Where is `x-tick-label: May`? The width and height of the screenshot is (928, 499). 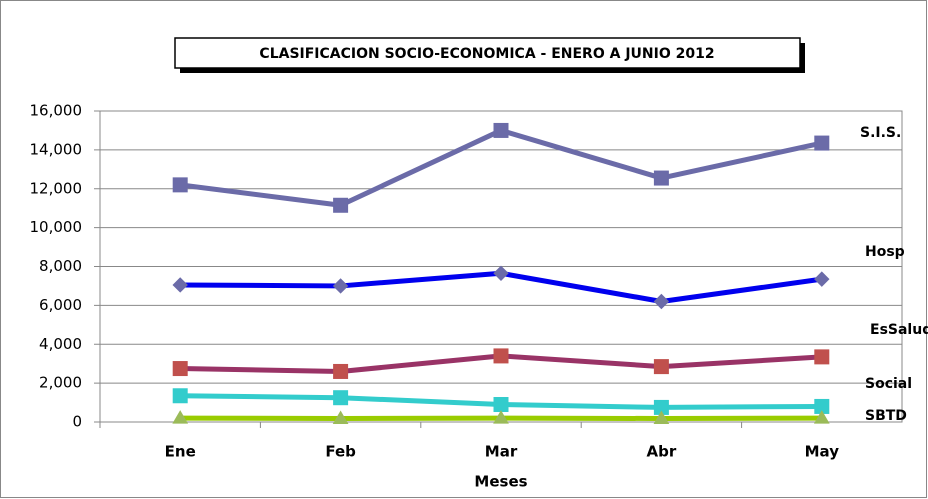
x-tick-label: May is located at coordinates (822, 452).